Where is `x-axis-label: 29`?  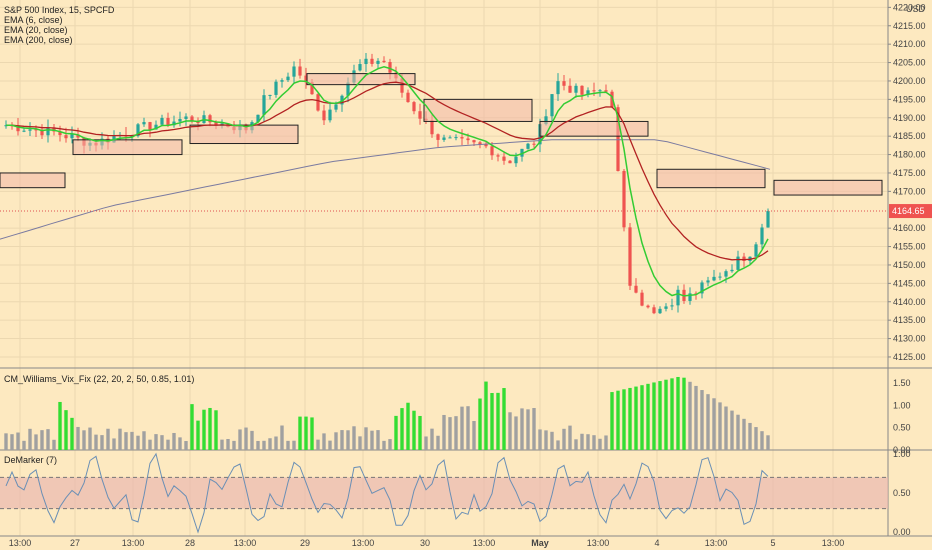
x-axis-label: 29 is located at coordinates (305, 543).